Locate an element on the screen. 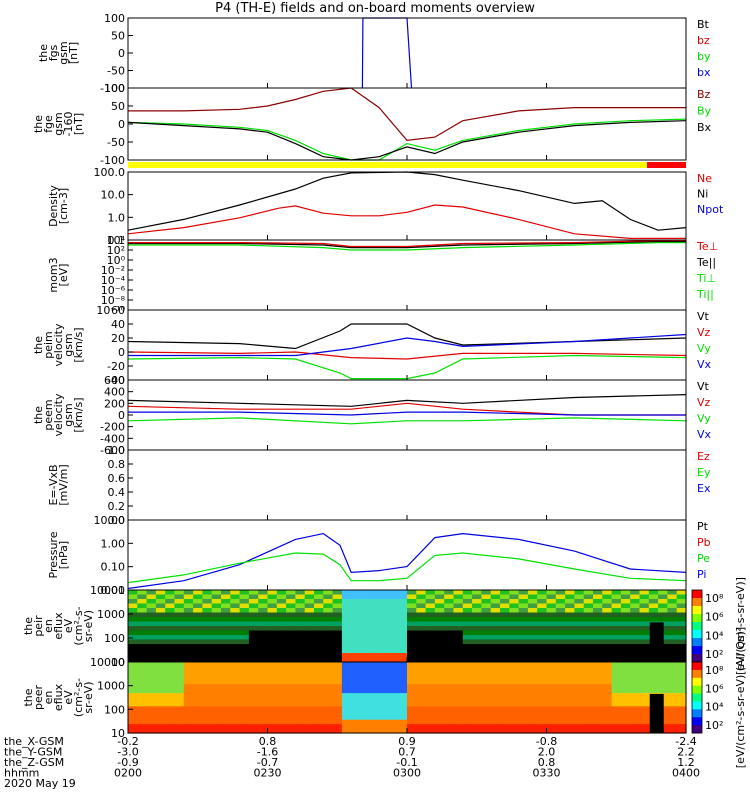  y-axis-label: velocity is located at coordinates (58, 344).